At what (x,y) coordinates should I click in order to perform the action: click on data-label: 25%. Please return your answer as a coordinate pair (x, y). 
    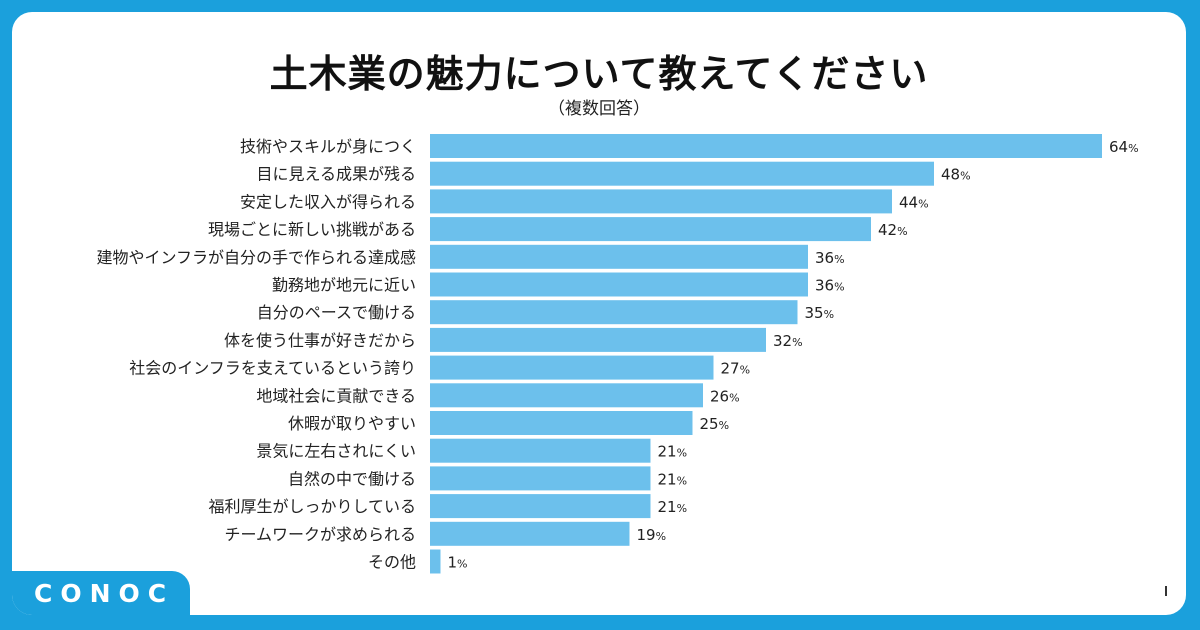
    Looking at the image, I should click on (715, 424).